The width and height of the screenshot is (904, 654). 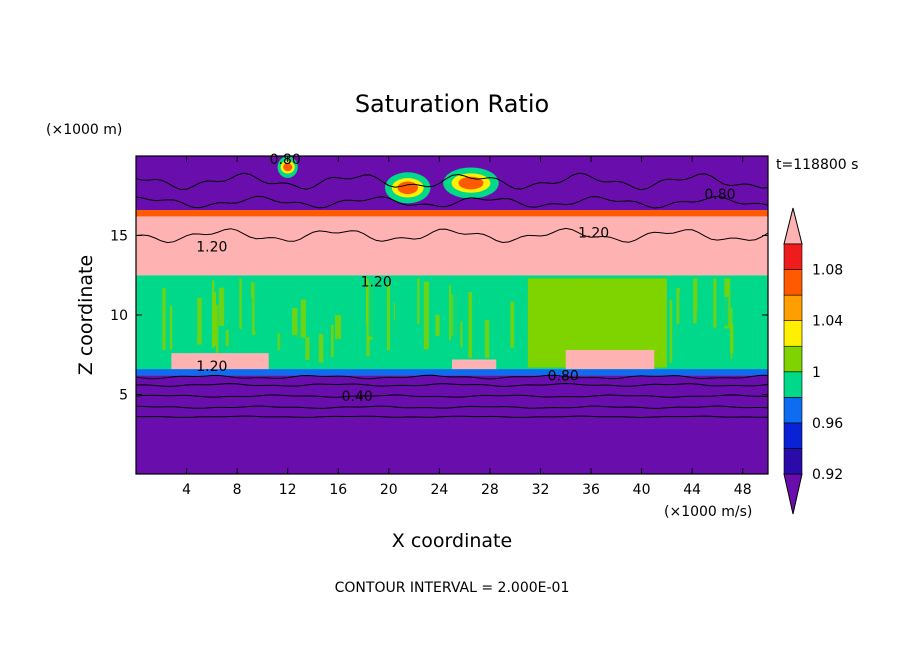 I want to click on contour-label: 0.80, so click(x=285, y=160).